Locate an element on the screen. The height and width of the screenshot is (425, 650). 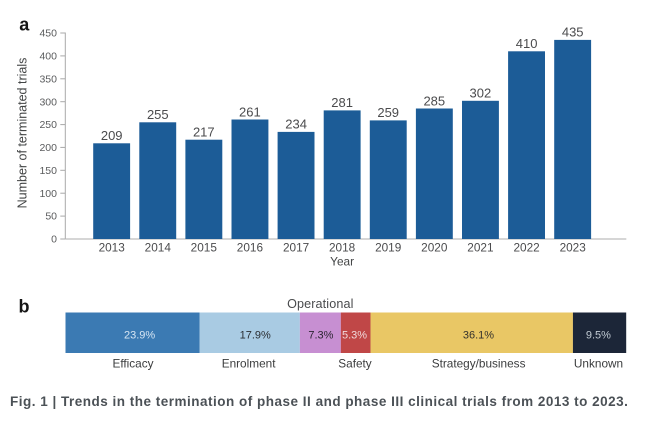
svg-text: 2017 is located at coordinates (296, 248).